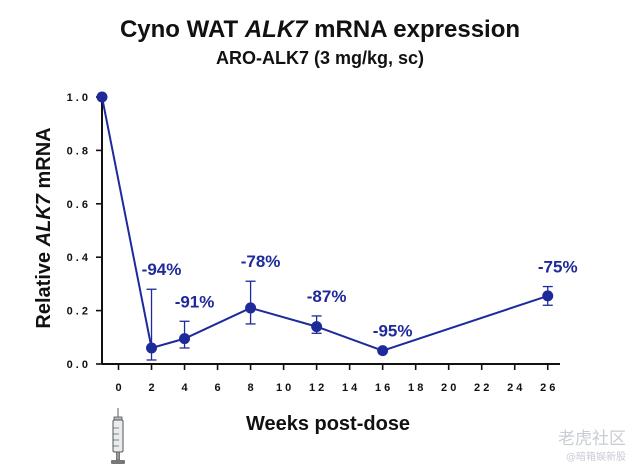 The image size is (640, 469). I want to click on chart-title-gene: ALK7, so click(276, 29).